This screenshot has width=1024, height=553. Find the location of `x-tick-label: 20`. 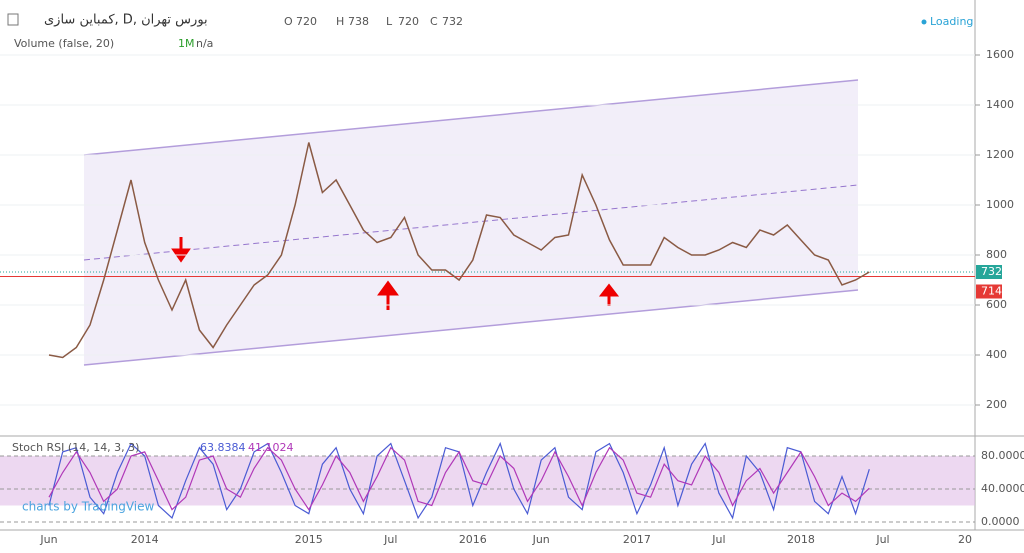

x-tick-label: 20 is located at coordinates (965, 539).